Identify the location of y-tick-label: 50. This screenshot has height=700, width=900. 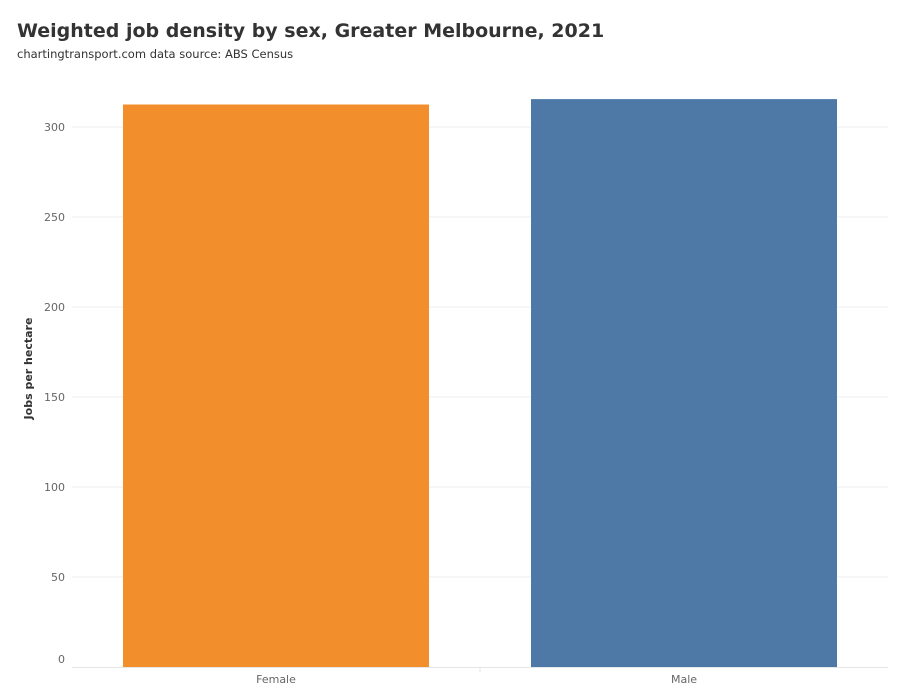
(58, 577).